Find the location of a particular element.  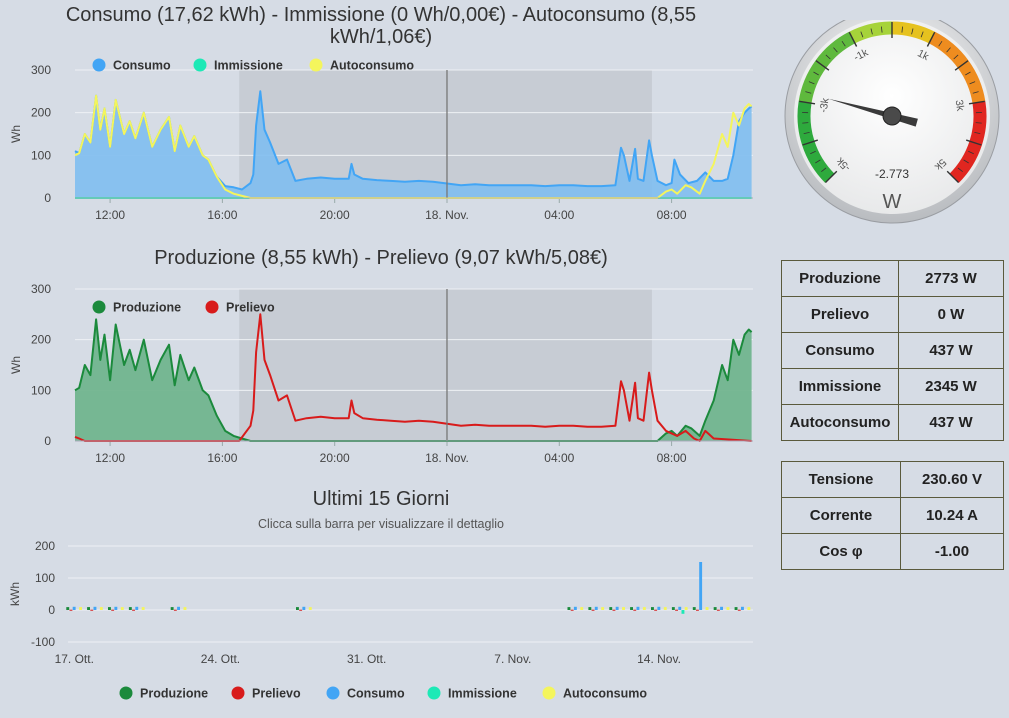

x-tick-label: 31. Ott. is located at coordinates (366, 659).